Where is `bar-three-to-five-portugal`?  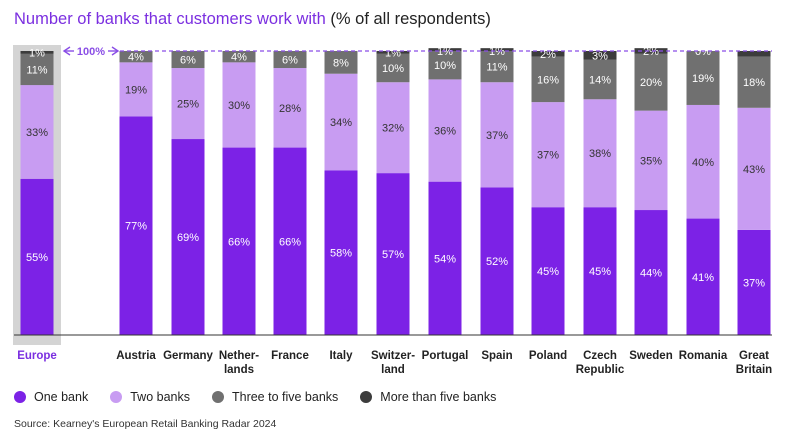 bar-three-to-five-portugal is located at coordinates (445, 65).